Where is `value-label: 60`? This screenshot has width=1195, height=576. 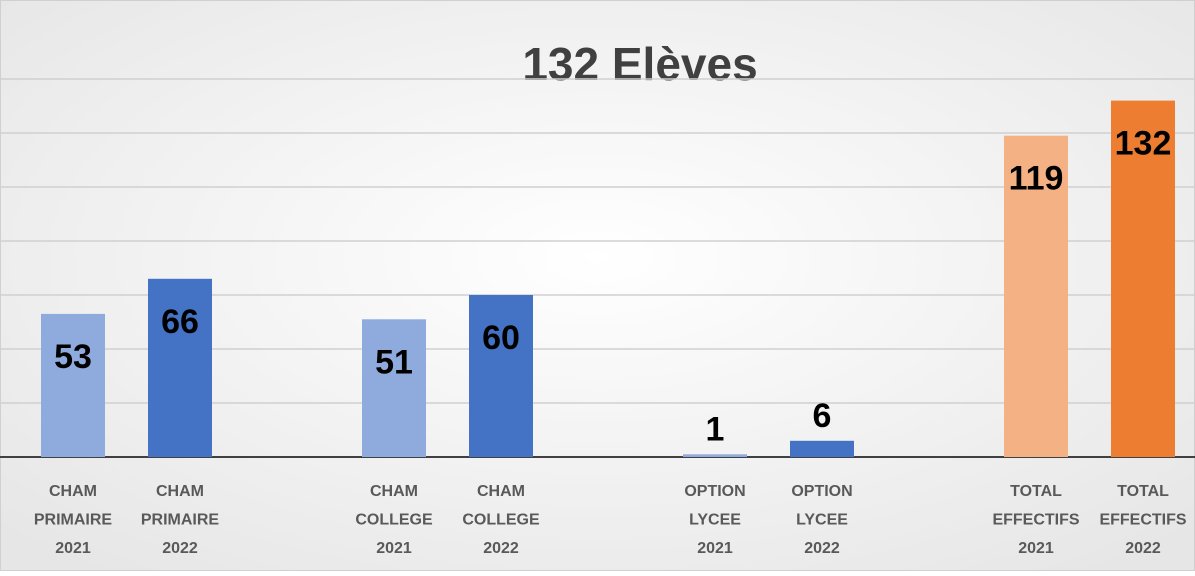
value-label: 60 is located at coordinates (501, 338).